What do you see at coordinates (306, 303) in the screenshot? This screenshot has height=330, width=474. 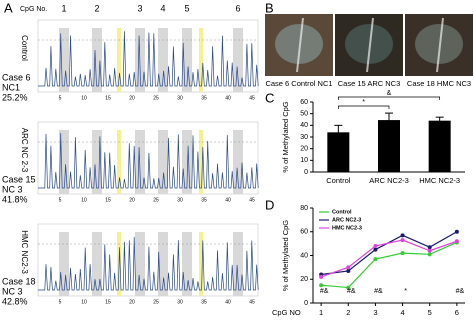 I see `y-tick-label: 0` at bounding box center [306, 303].